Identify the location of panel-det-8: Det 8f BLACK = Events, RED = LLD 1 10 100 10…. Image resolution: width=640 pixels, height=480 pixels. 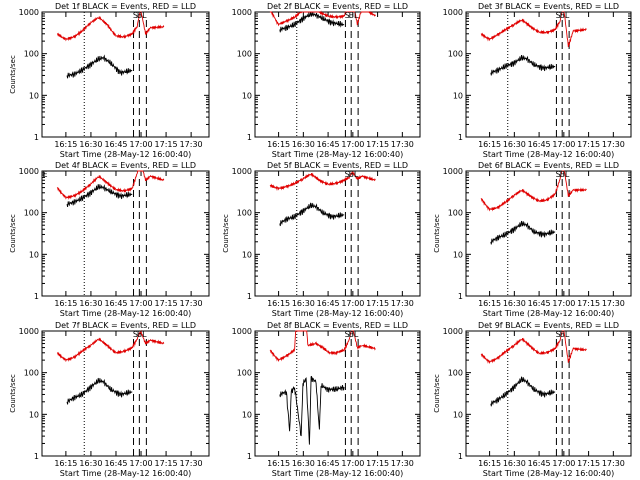
(326, 399).